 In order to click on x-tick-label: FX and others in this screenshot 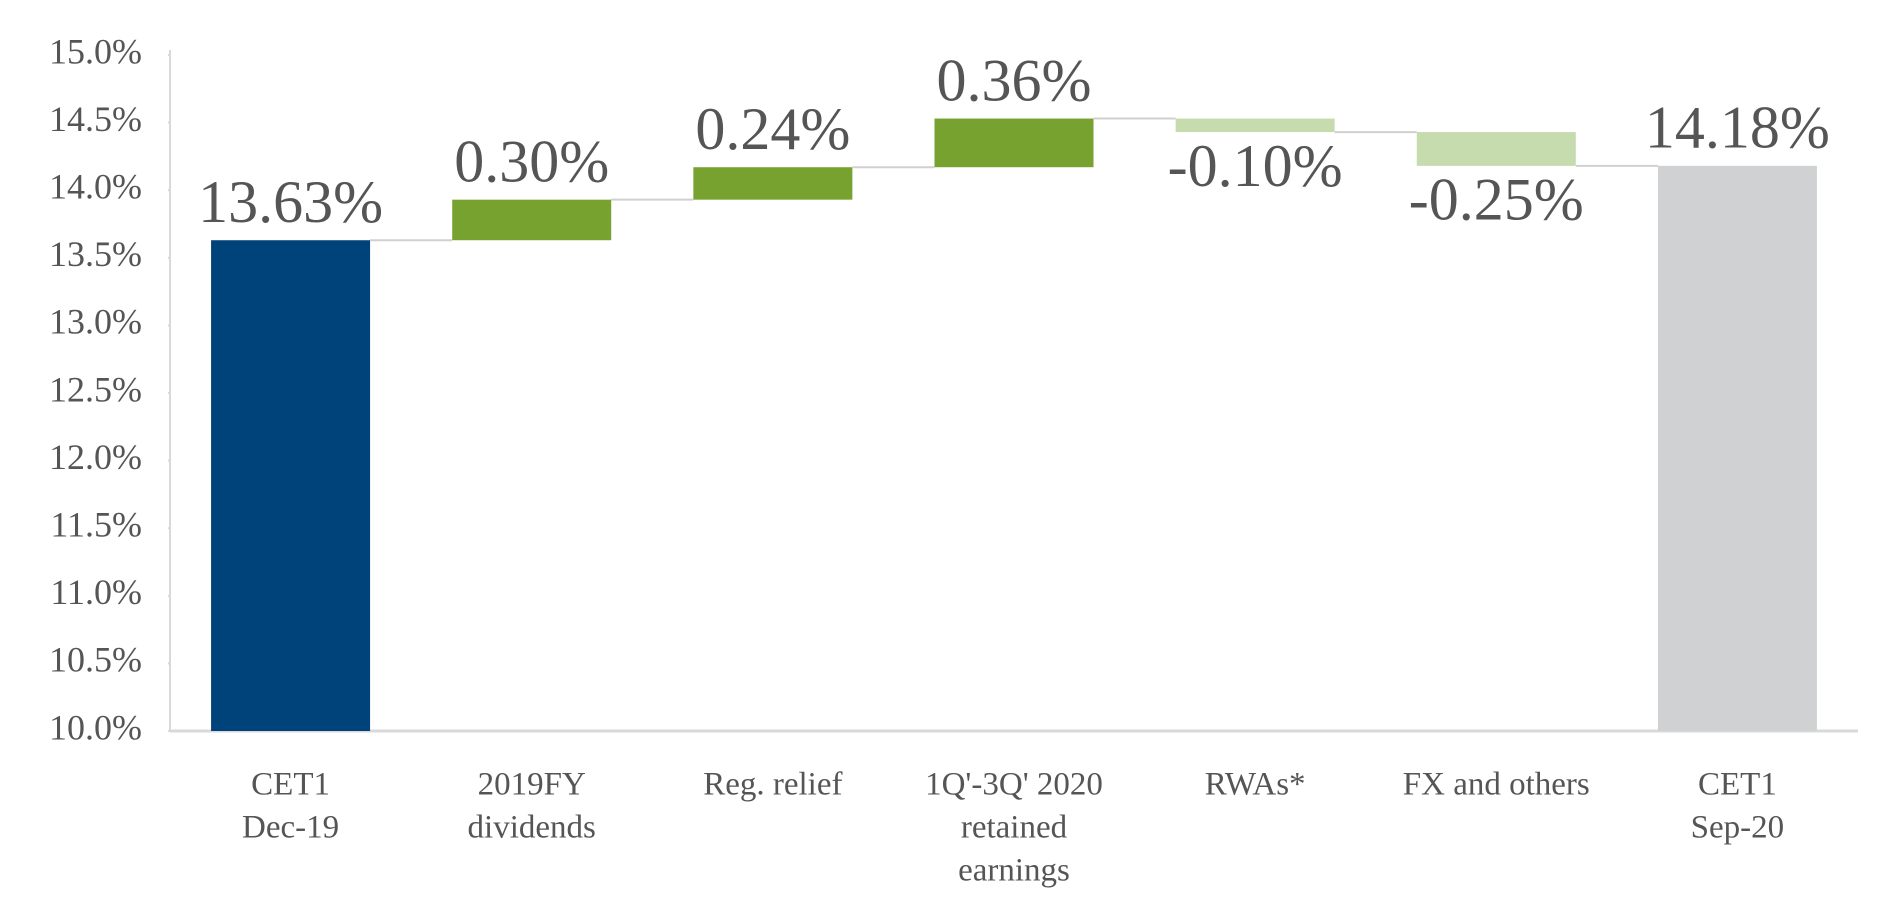, I will do `click(1496, 785)`.